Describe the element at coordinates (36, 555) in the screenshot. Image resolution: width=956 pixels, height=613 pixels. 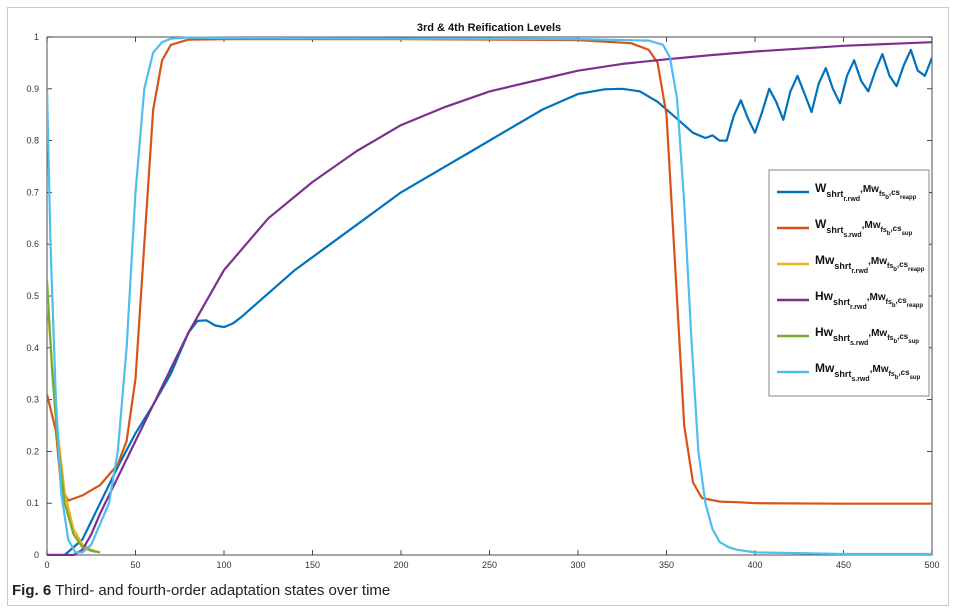
I see `y-tick-label: 0` at that location.